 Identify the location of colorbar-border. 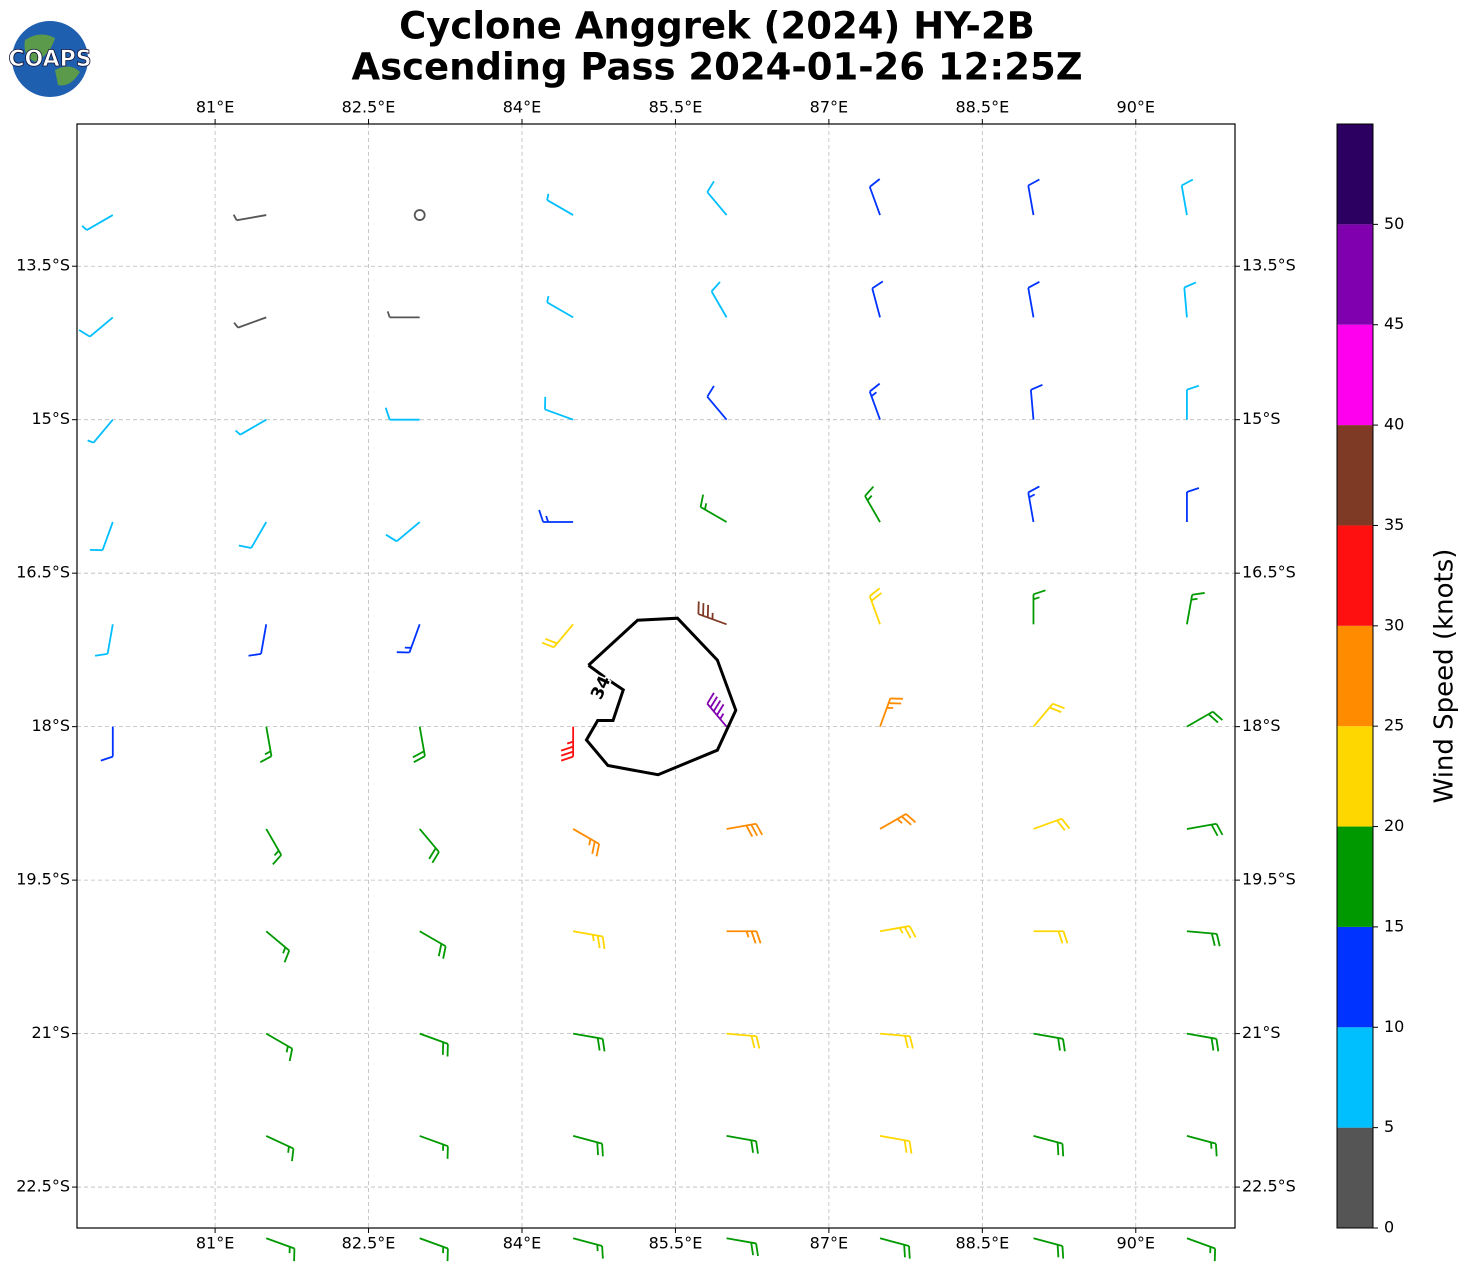
(1355, 676).